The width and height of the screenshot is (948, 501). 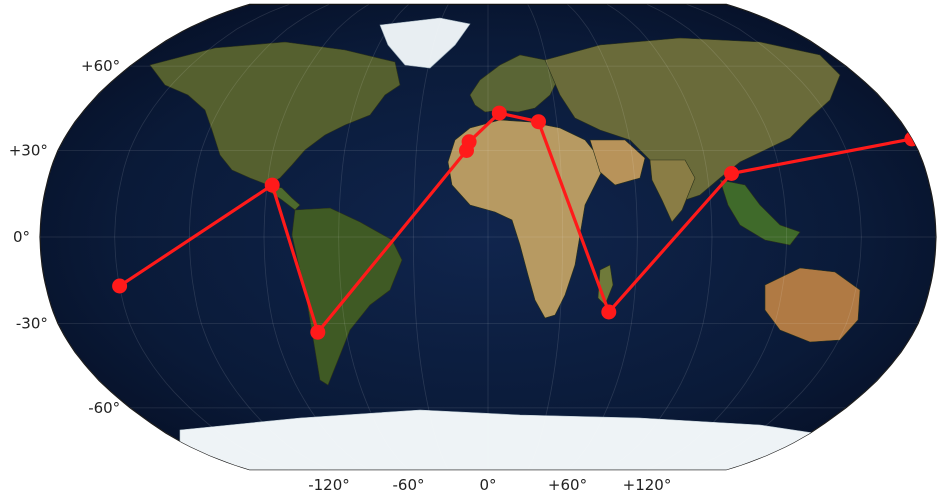 I want to click on lon-tick-label: -60°, so click(x=409, y=485).